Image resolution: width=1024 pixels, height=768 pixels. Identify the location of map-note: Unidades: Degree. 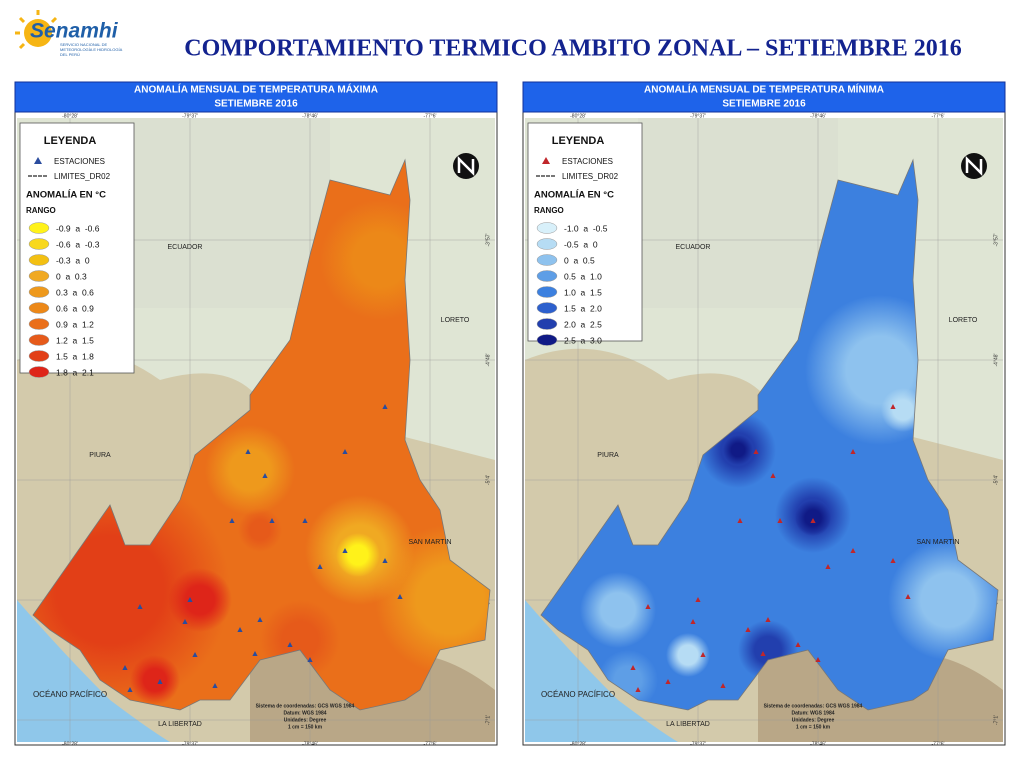
(305, 720).